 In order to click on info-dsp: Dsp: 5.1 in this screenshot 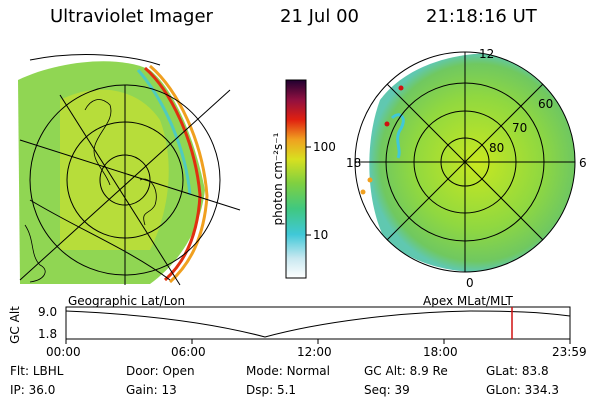, I will do `click(271, 390)`.